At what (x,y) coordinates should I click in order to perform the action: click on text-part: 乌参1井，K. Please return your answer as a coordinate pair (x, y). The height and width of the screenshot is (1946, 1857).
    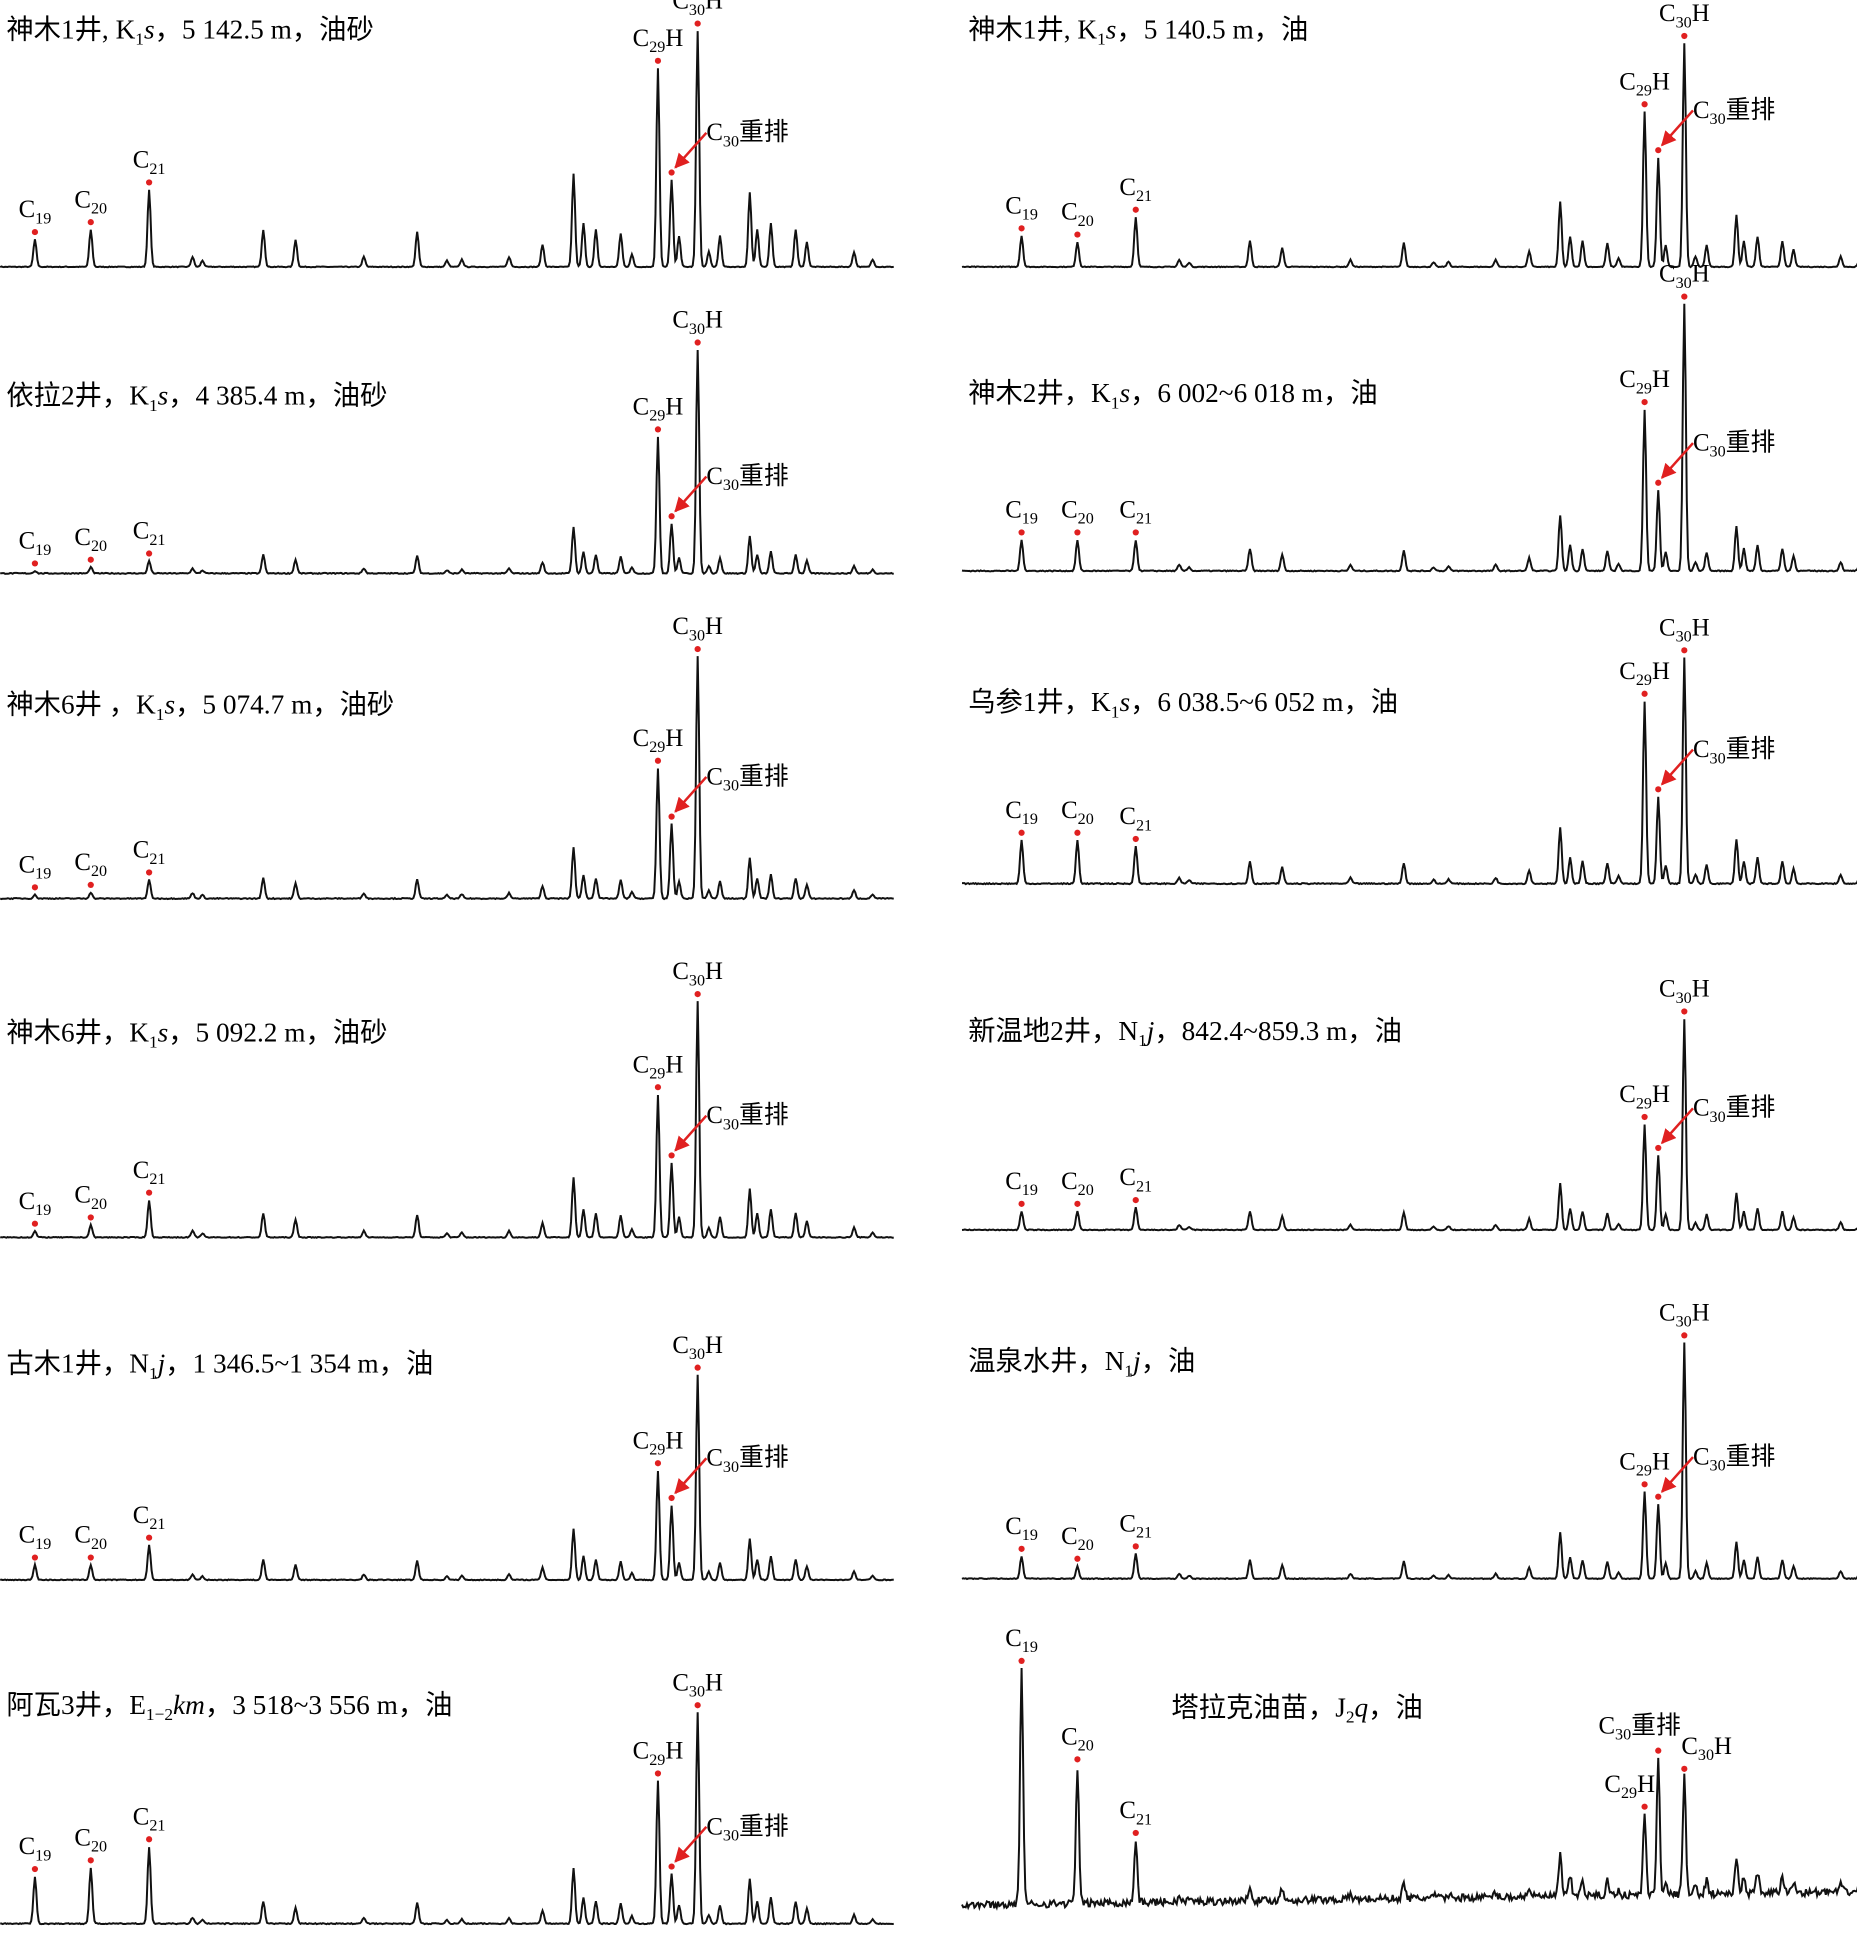
    Looking at the image, I should click on (1039, 702).